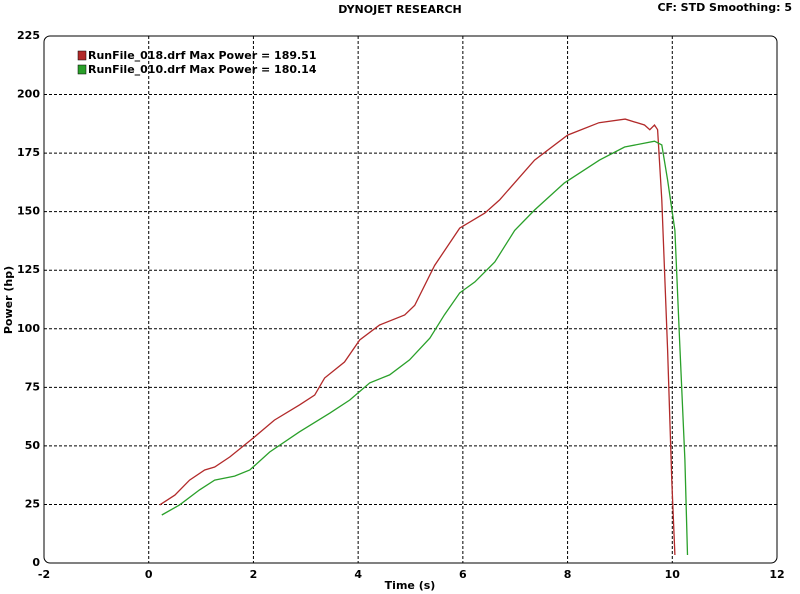 This screenshot has height=594, width=800. What do you see at coordinates (724, 7) in the screenshot?
I see `annotation: CF: STD Smoothing: 5` at bounding box center [724, 7].